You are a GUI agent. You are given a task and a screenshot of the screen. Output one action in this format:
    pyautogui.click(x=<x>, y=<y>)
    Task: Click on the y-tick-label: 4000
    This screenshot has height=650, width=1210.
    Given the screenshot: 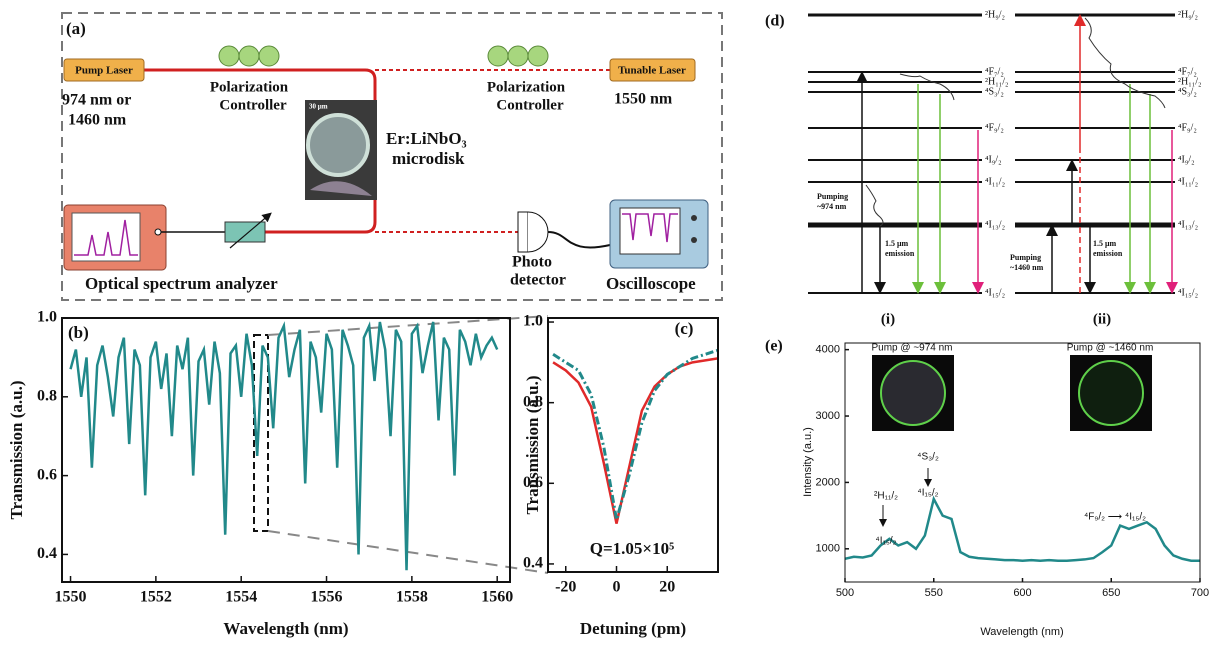 What is the action you would take?
    pyautogui.click(x=828, y=350)
    